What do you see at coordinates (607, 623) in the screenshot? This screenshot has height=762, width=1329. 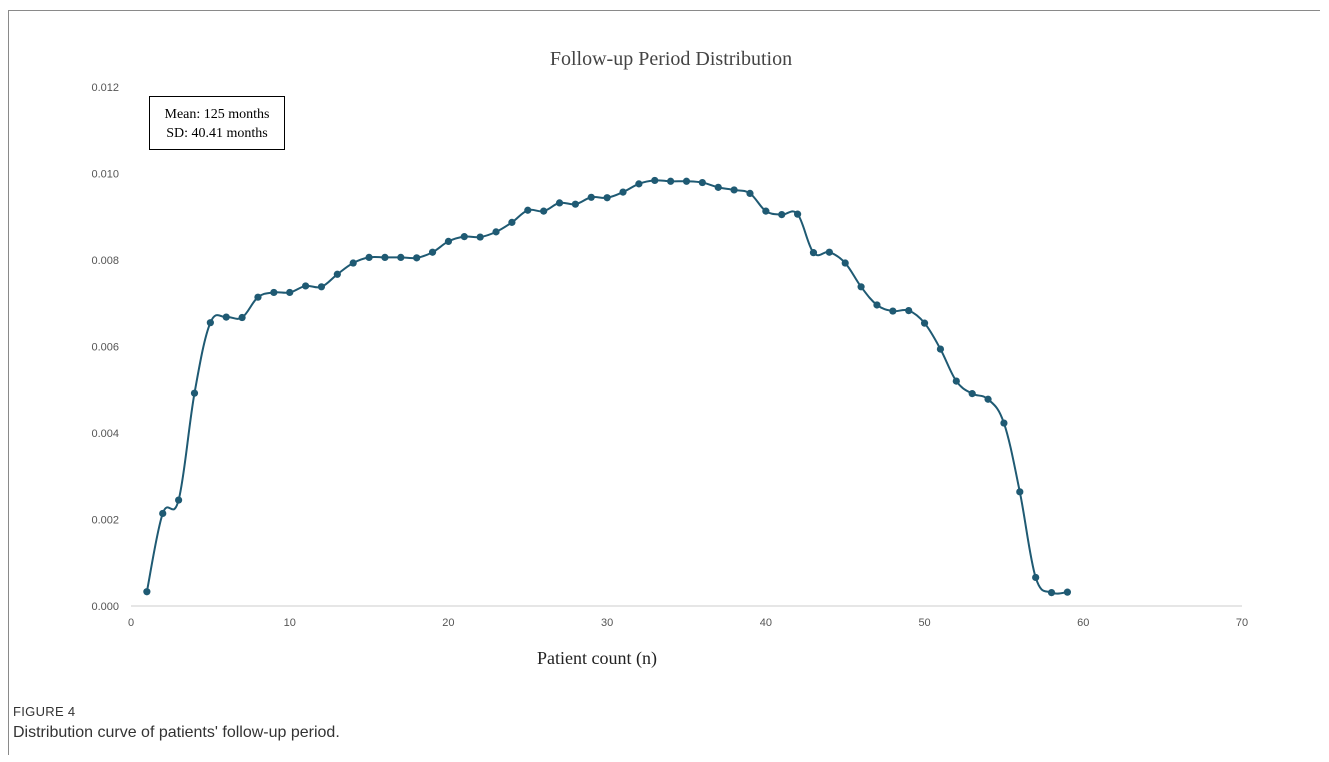 I see `x-tick-label: 30` at bounding box center [607, 623].